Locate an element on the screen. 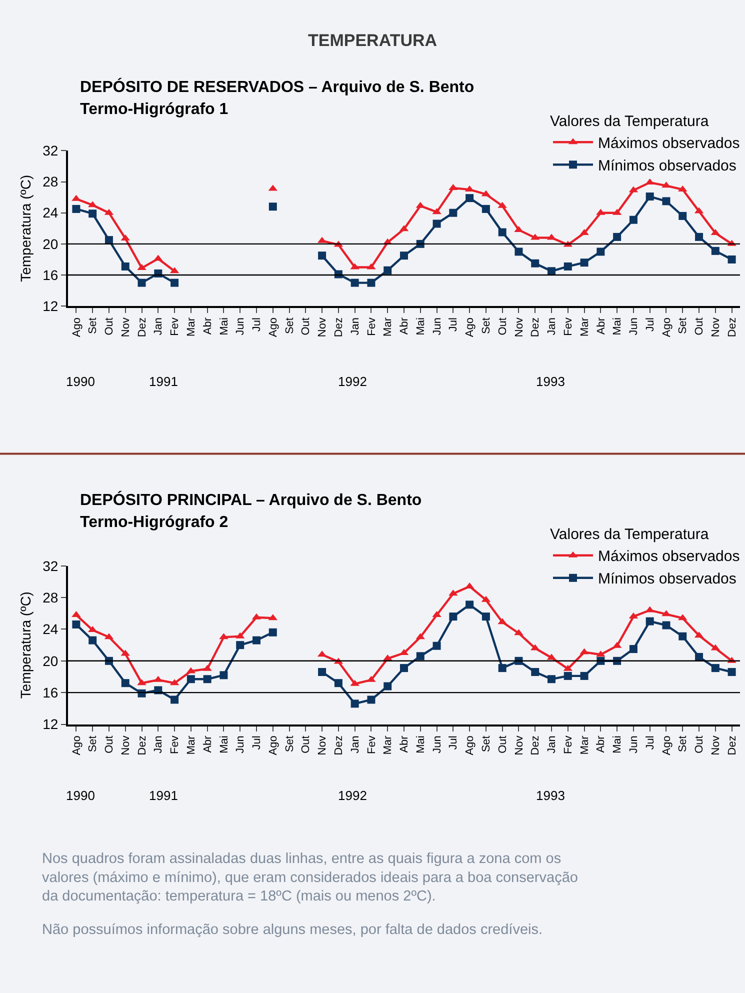  legend-label: Máximos observados is located at coordinates (669, 557).